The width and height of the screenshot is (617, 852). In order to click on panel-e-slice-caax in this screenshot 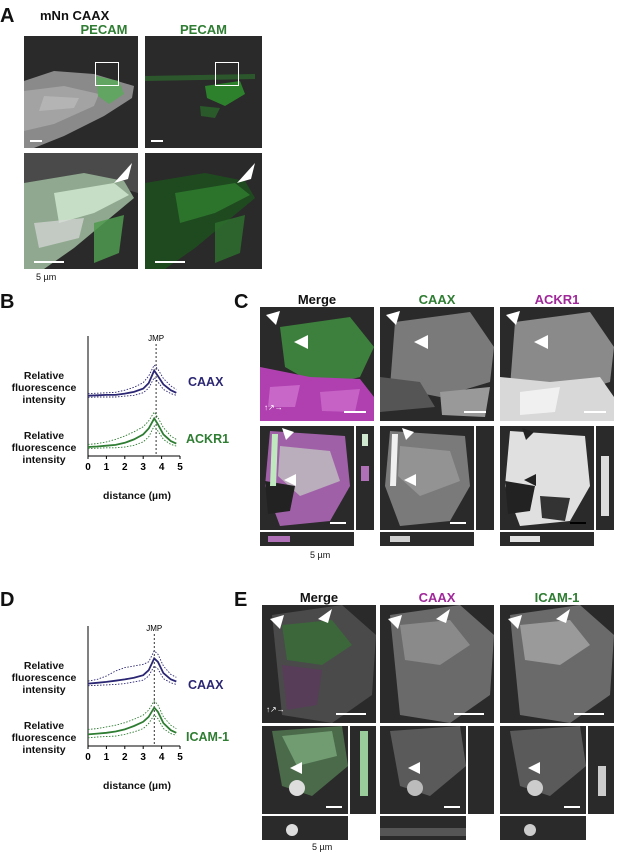, I will do `click(423, 770)`.